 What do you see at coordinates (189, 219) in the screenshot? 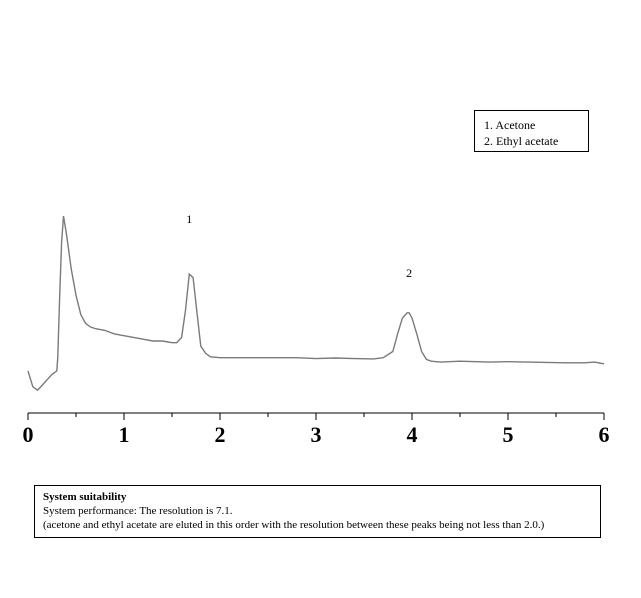
I see `peak-label-acetone: 1` at bounding box center [189, 219].